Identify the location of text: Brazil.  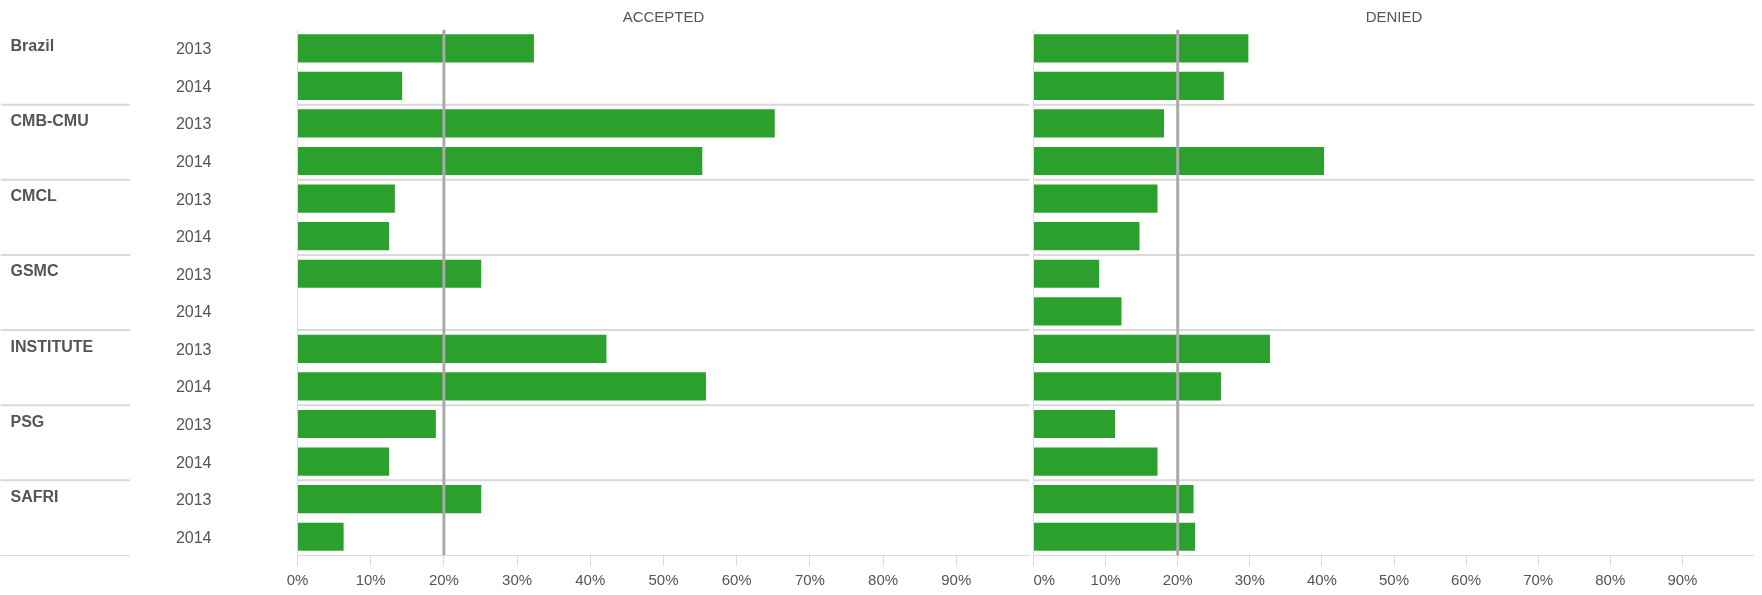
(32, 46).